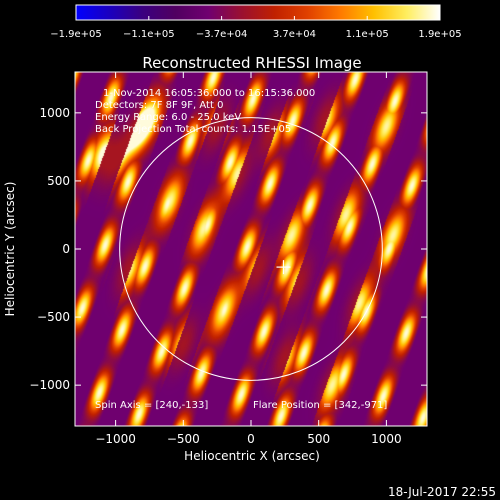 This screenshot has width=500, height=500. Describe the element at coordinates (283, 267) in the screenshot. I see `spin-axis-crosshair` at that location.